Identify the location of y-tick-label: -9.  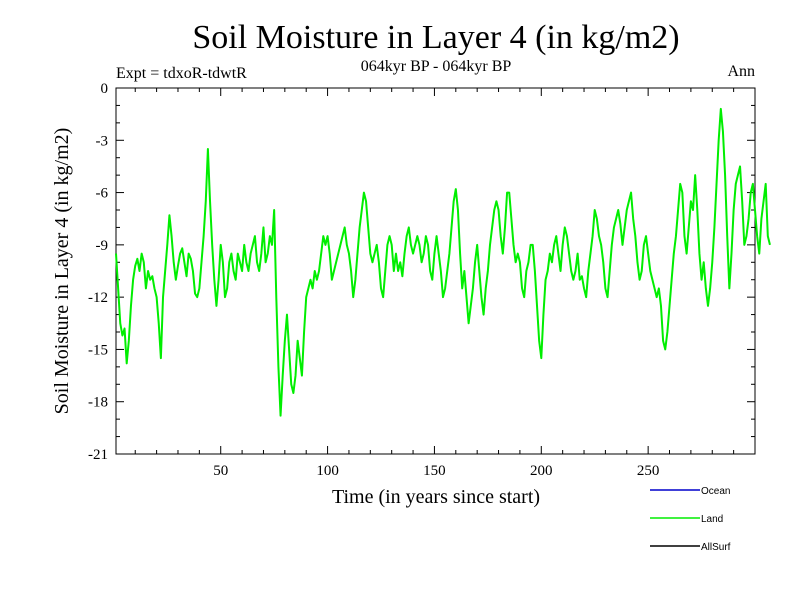
(102, 246).